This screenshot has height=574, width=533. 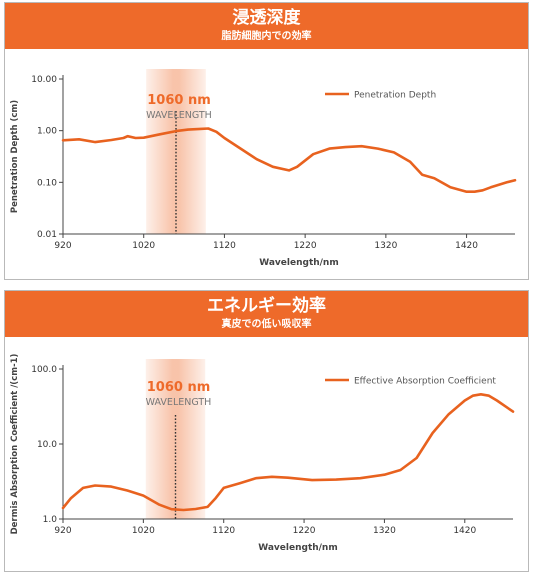 What do you see at coordinates (266, 324) in the screenshot?
I see `panel-subtitle: 真皮での低い吸収率` at bounding box center [266, 324].